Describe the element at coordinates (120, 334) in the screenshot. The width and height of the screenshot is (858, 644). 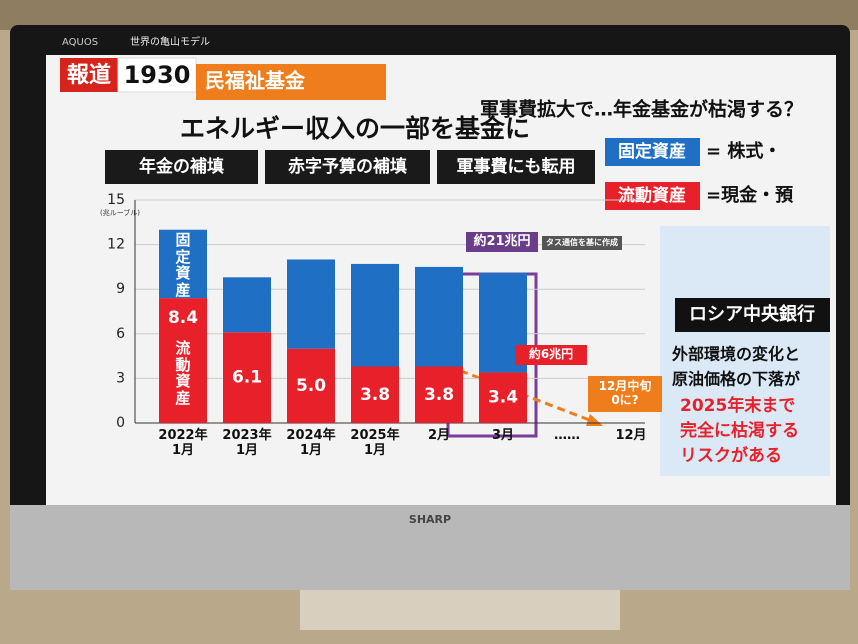
I see `y-tick-label: 6` at that location.